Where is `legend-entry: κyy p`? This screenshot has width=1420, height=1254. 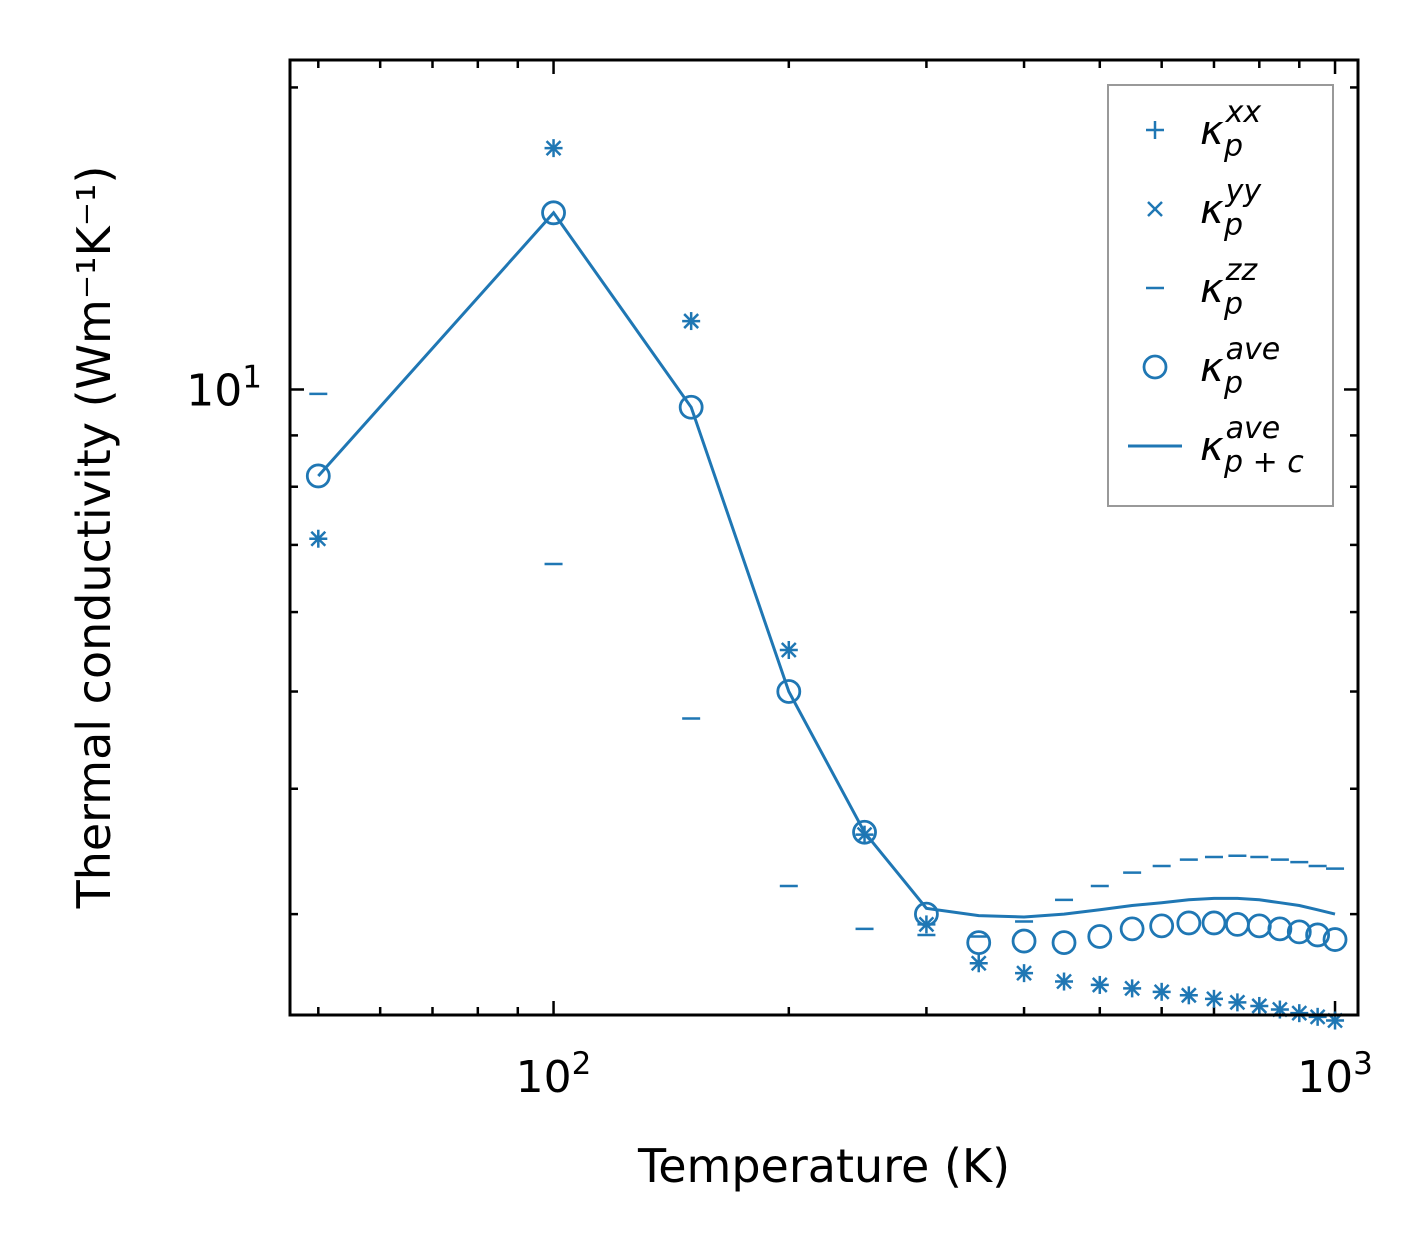
legend-entry: κyy p is located at coordinates (1204, 208).